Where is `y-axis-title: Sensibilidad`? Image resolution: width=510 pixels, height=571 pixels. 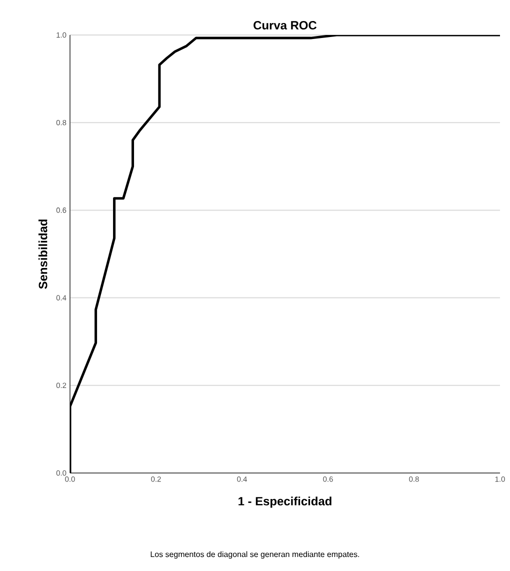
y-axis-title: Sensibilidad is located at coordinates (43, 254).